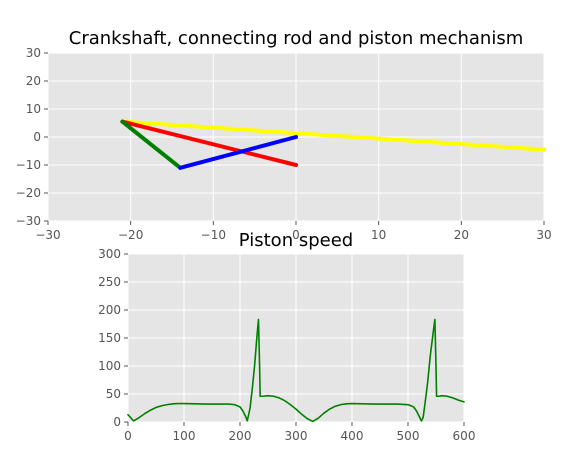  What do you see at coordinates (213, 235) in the screenshot?
I see `mechanism-xtick-label: −10` at bounding box center [213, 235].